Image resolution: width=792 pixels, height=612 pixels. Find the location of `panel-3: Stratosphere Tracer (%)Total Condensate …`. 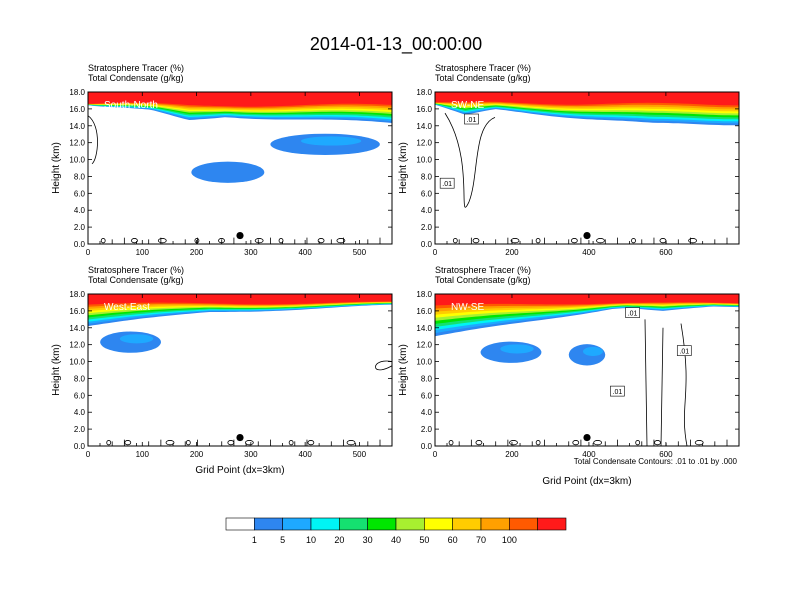

panel-3: Stratosphere Tracer (%)Total Condensate … is located at coordinates (222, 370).